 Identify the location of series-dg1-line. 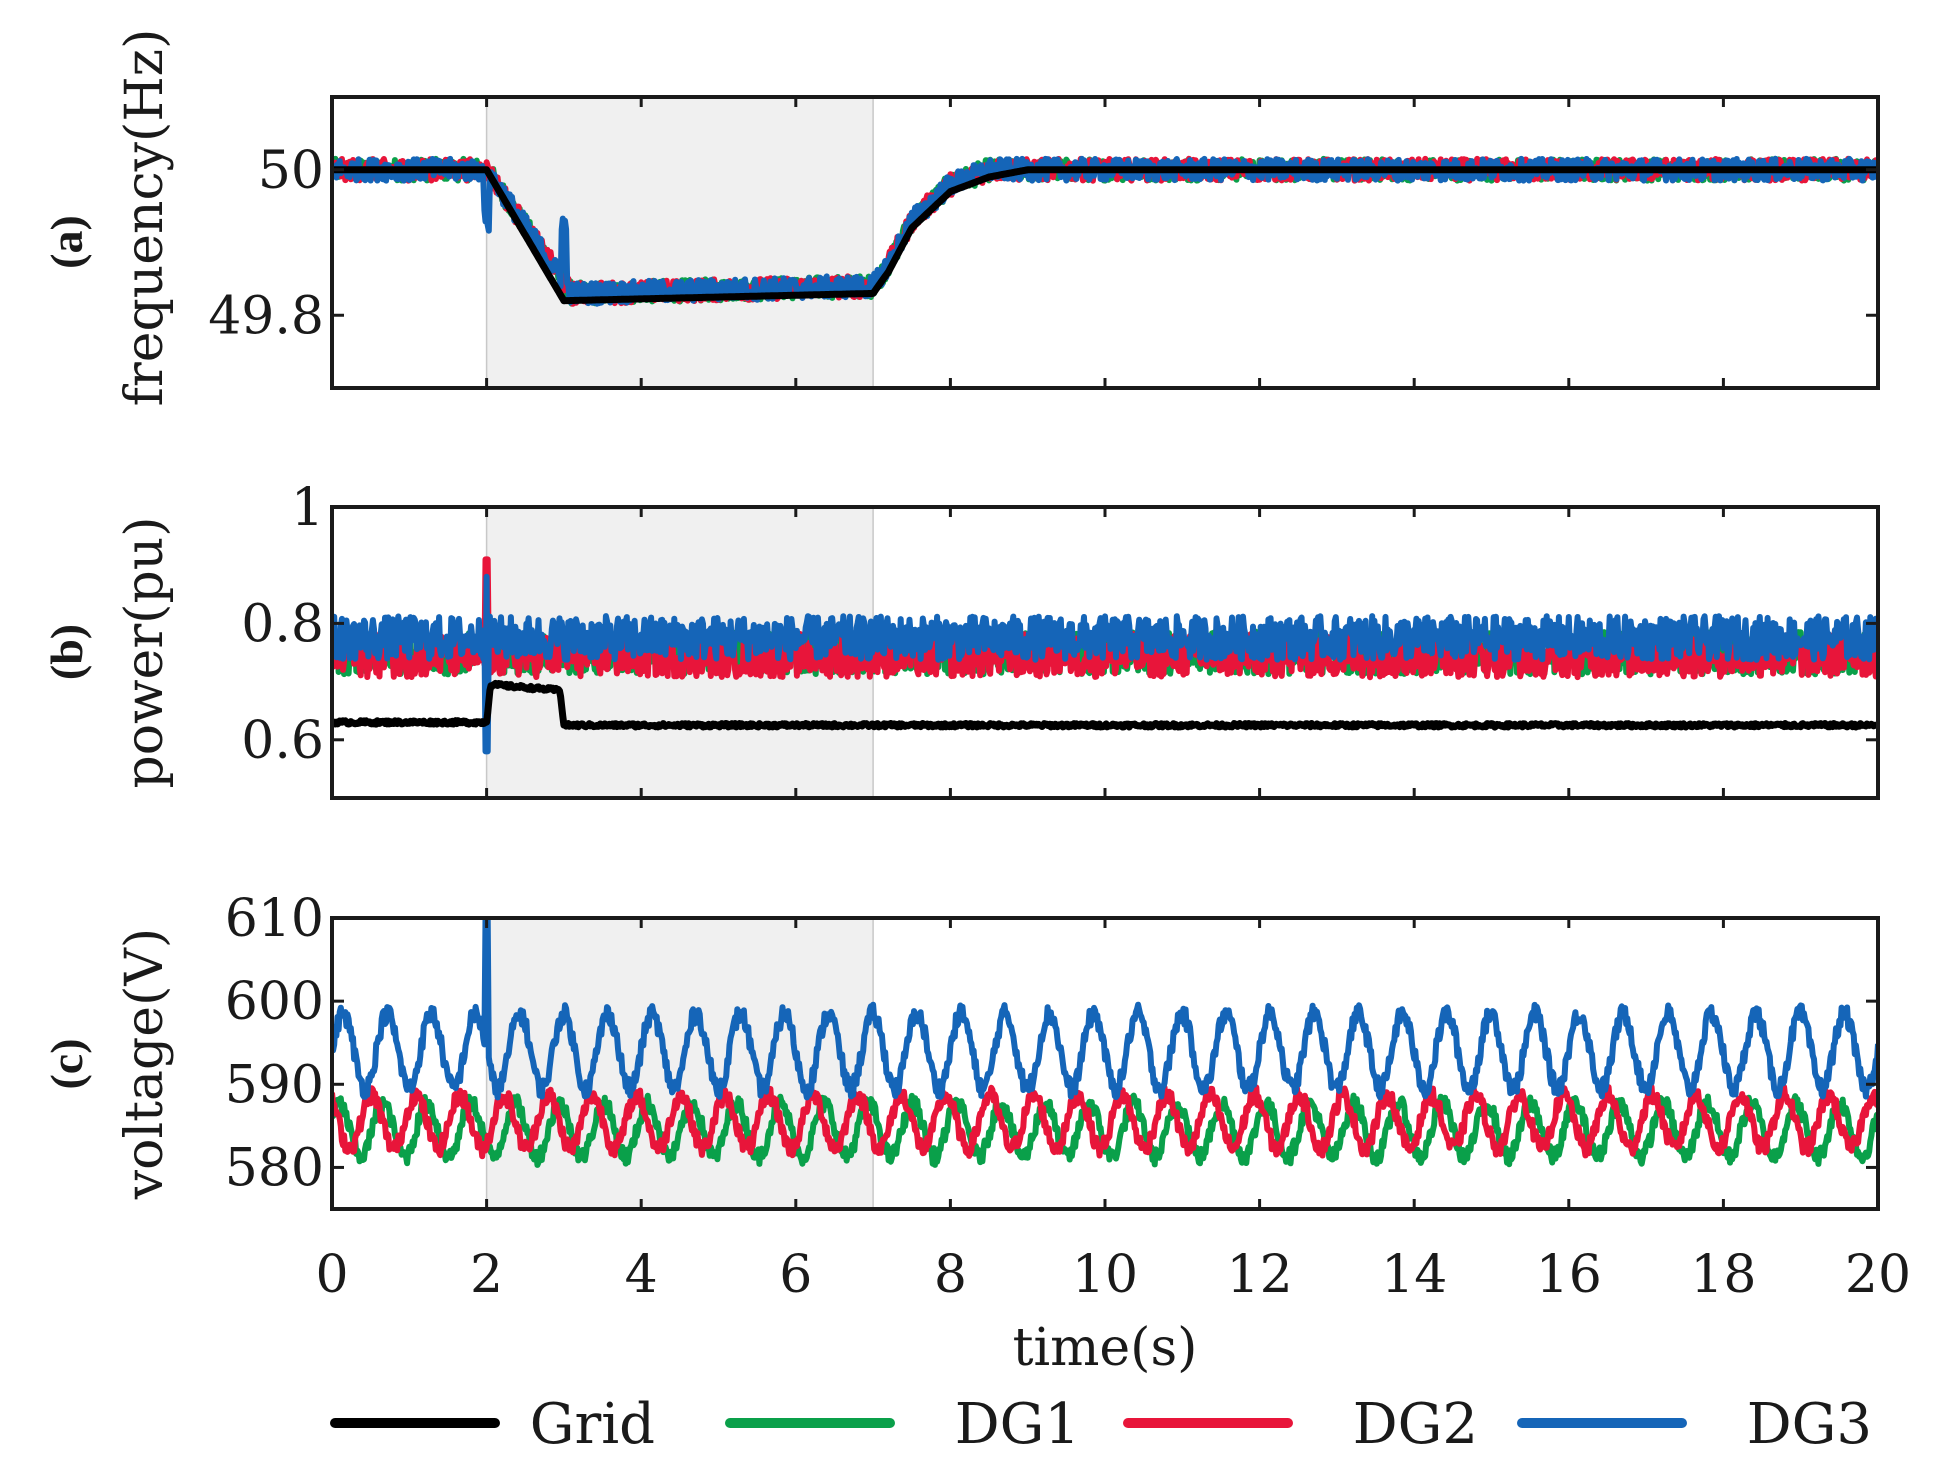
(1105, 1130).